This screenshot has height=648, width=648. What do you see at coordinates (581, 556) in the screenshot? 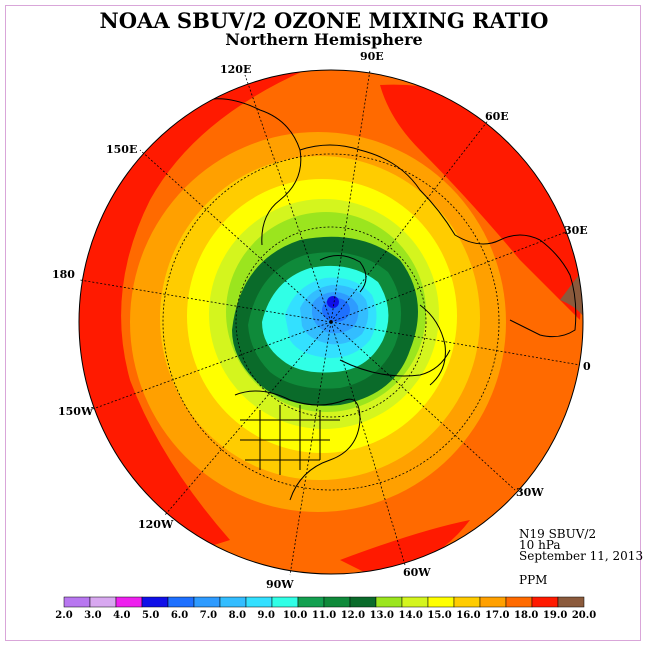
I see `date-label: September 11, 2013` at bounding box center [581, 556].